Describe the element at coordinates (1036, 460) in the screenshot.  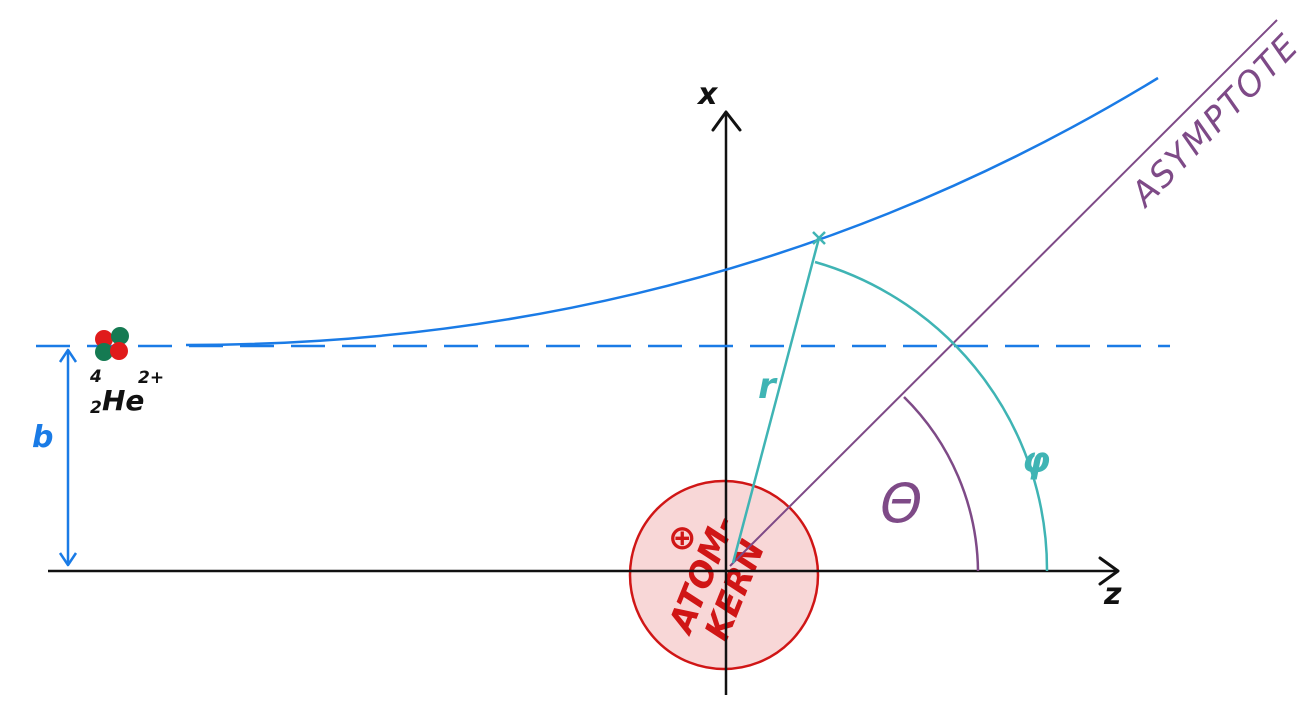
I see `phi-label: φ` at that location.